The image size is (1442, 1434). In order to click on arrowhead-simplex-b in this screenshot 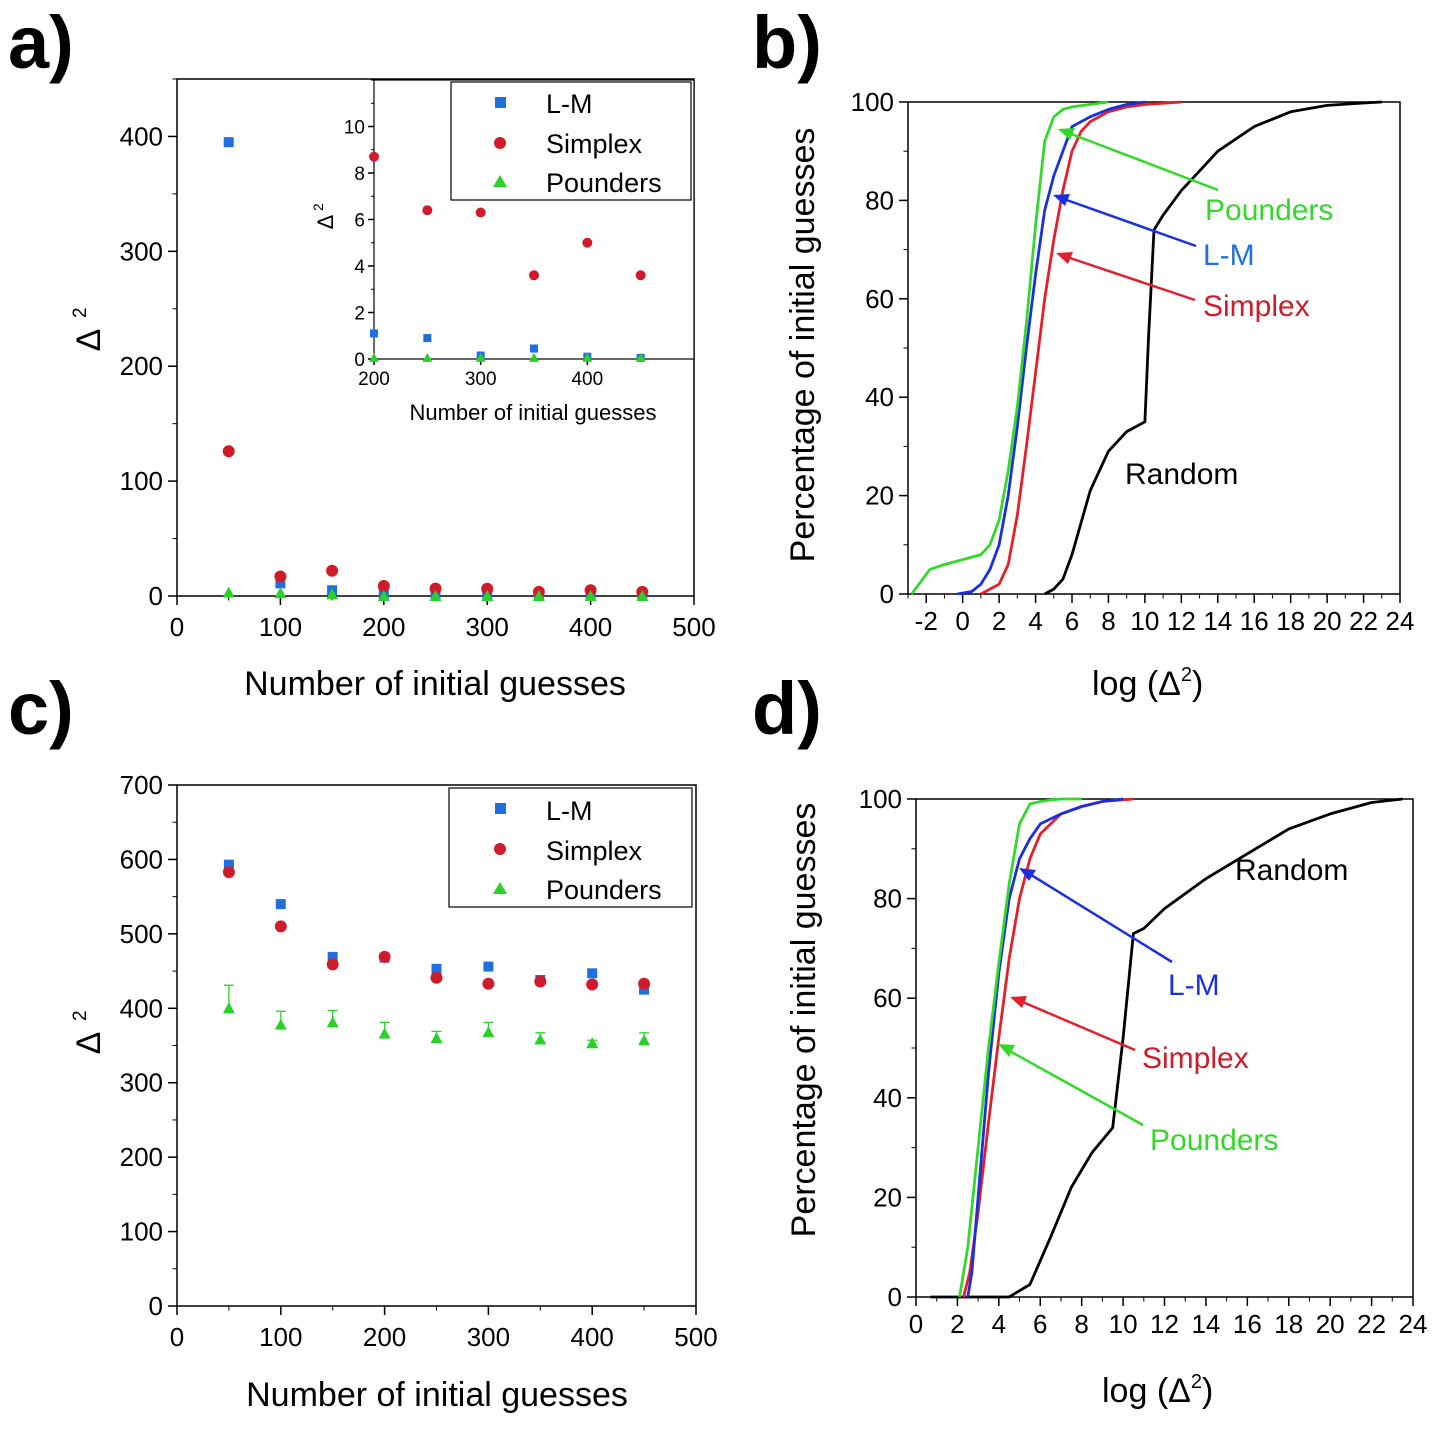, I will do `click(1064, 258)`.